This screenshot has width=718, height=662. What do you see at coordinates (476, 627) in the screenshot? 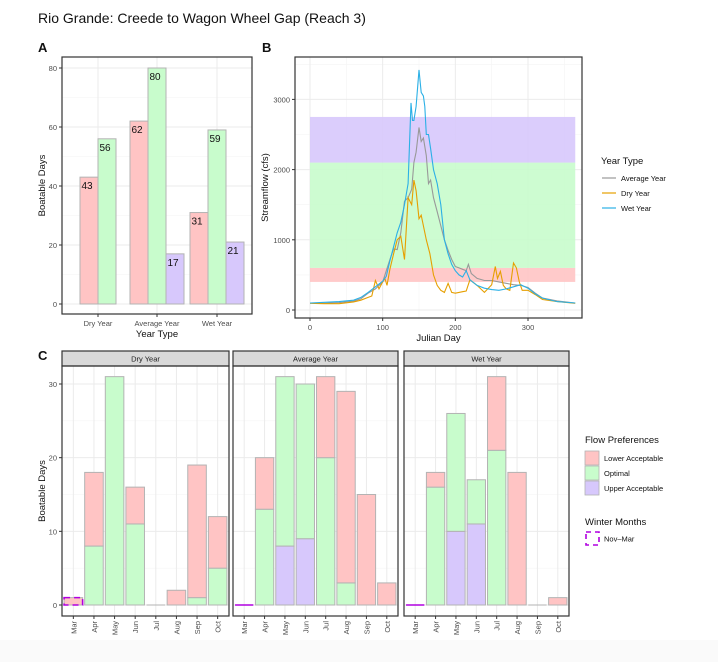
I see `x-tick-label: Jun` at bounding box center [476, 627].